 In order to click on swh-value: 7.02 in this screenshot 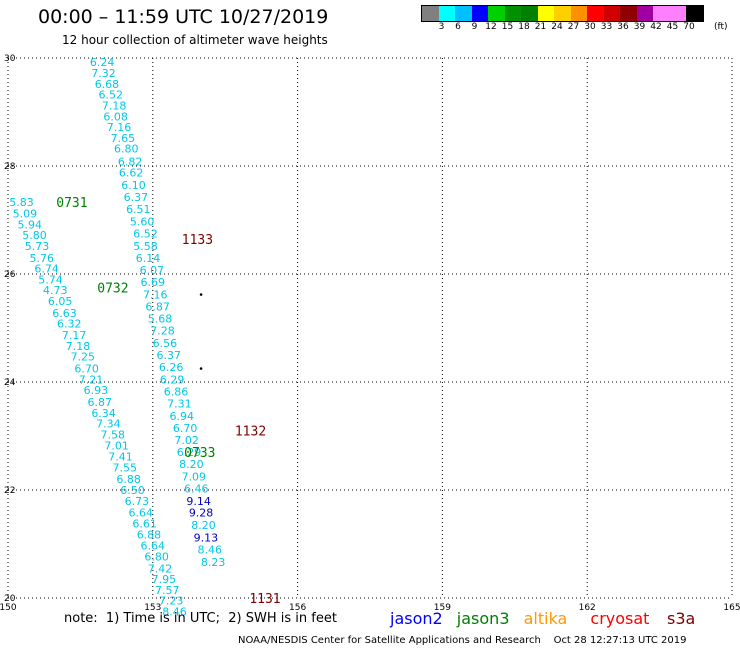, I will do `click(186, 440)`.